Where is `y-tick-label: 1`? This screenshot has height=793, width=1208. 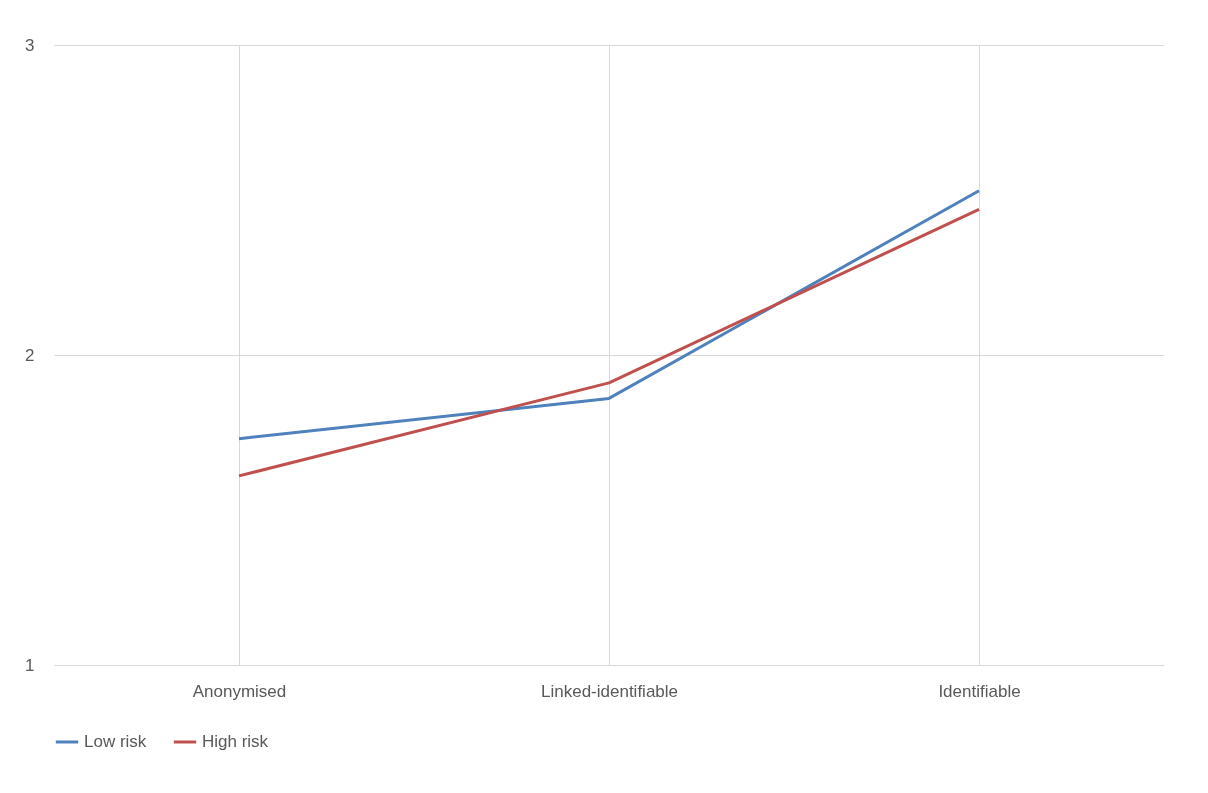
y-tick-label: 1 is located at coordinates (30, 665).